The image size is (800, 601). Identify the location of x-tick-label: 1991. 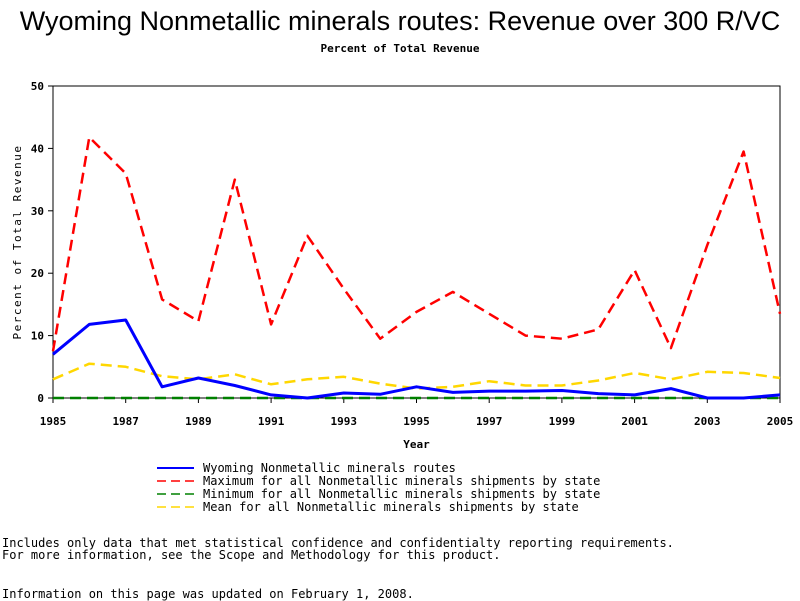
(271, 421).